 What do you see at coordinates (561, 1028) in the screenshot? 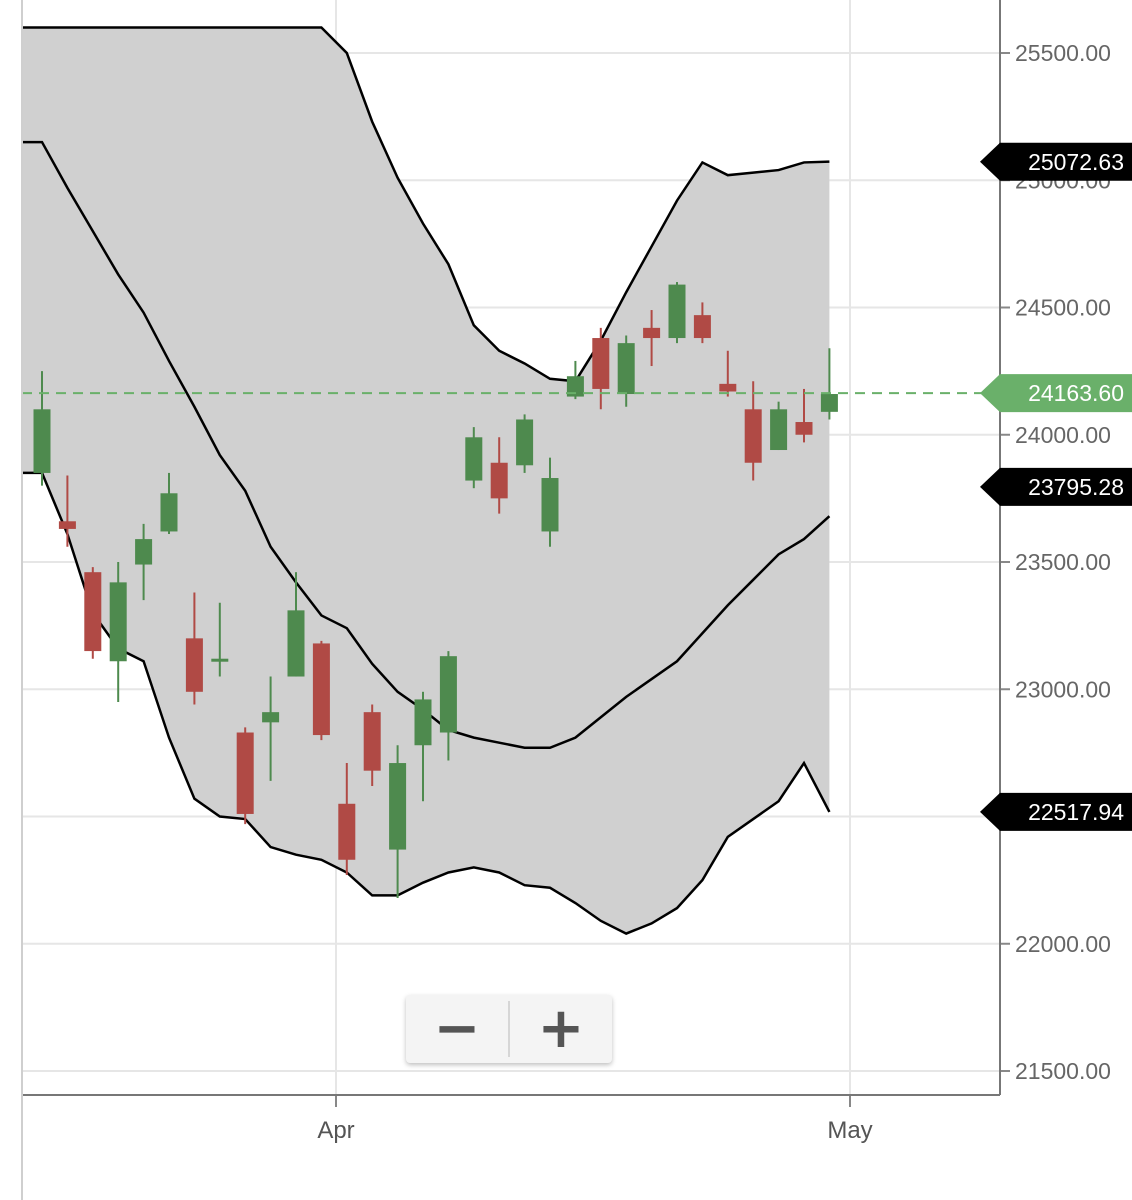
I see `zoom-in-button: +` at bounding box center [561, 1028].